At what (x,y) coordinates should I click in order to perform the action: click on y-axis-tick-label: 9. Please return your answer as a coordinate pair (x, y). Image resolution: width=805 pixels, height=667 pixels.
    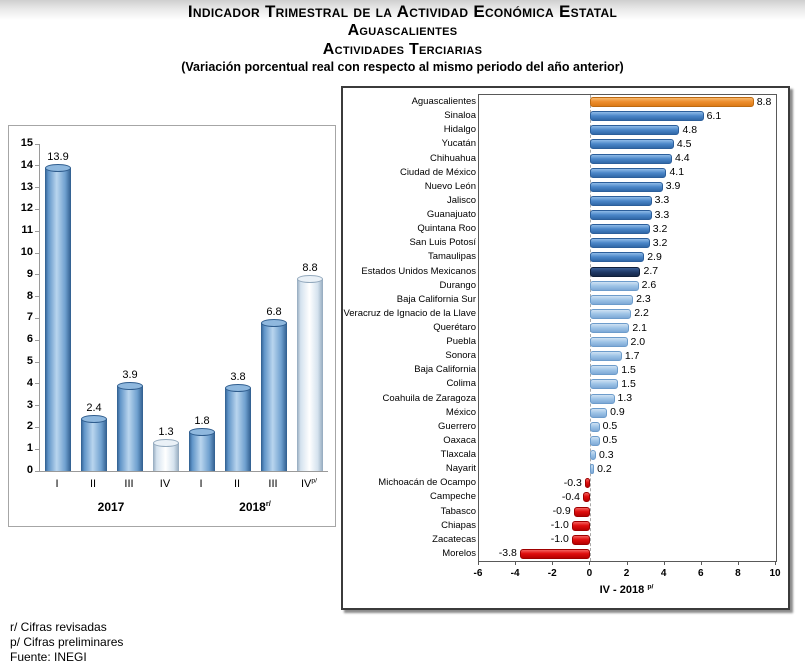
    Looking at the image, I should click on (29, 273).